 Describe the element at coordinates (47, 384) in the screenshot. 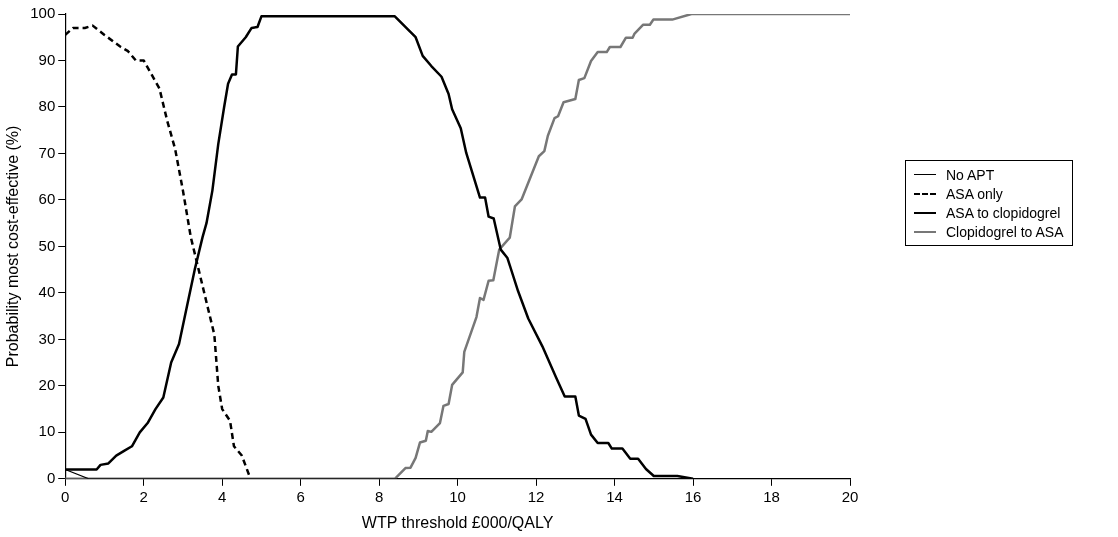

I see `y-tick-label: 20` at that location.